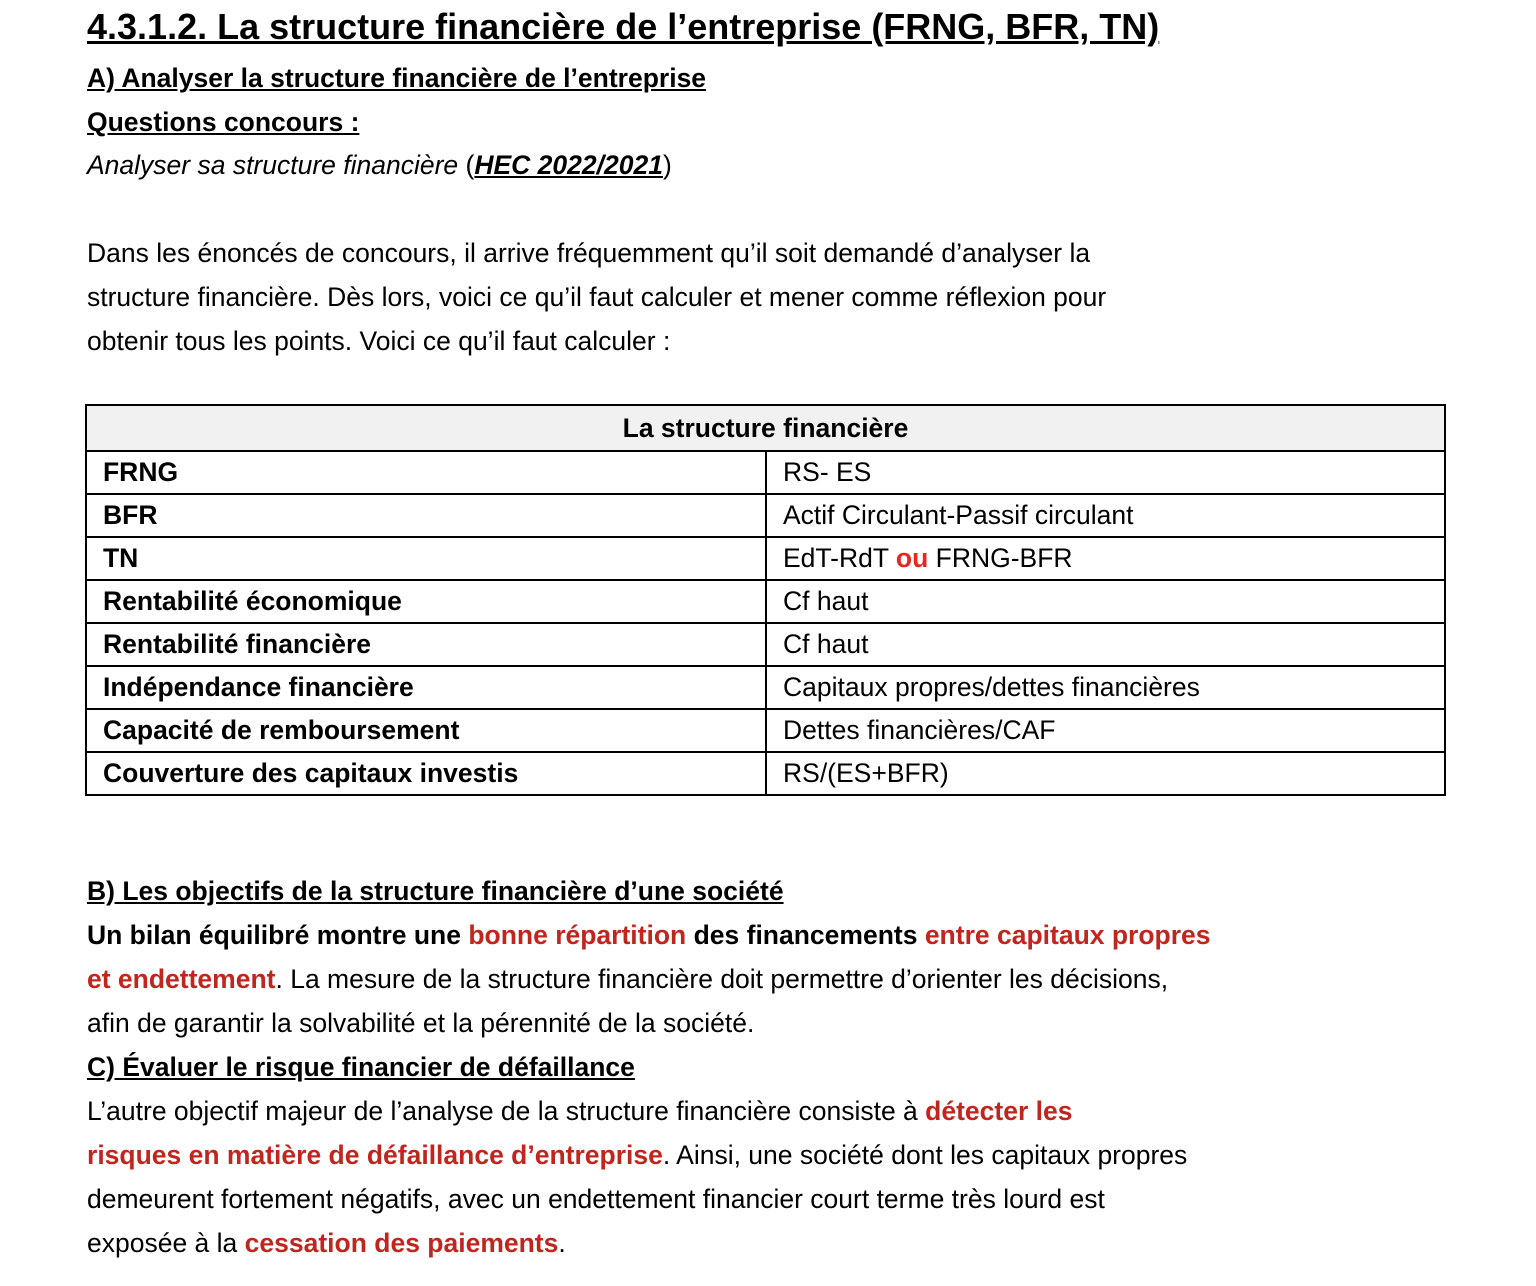  What do you see at coordinates (577, 935) in the screenshot?
I see `highlighted-text: bonne répartition` at bounding box center [577, 935].